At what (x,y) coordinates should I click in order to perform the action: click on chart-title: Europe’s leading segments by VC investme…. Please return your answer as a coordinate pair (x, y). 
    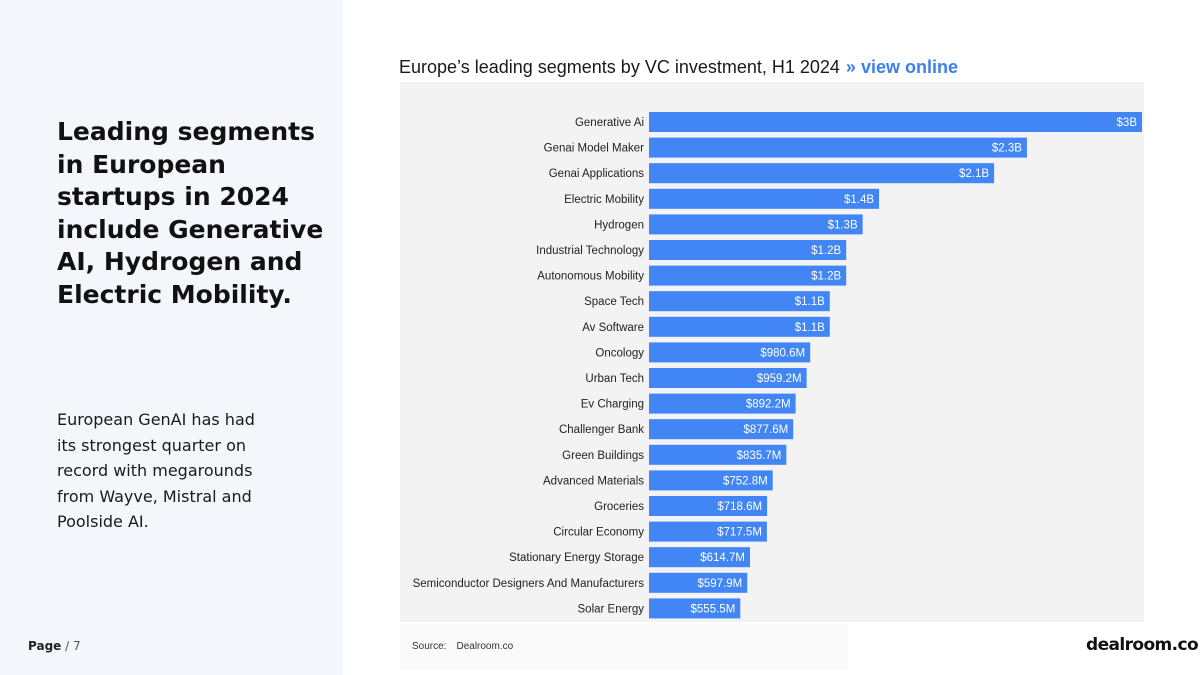
    Looking at the image, I should click on (678, 67).